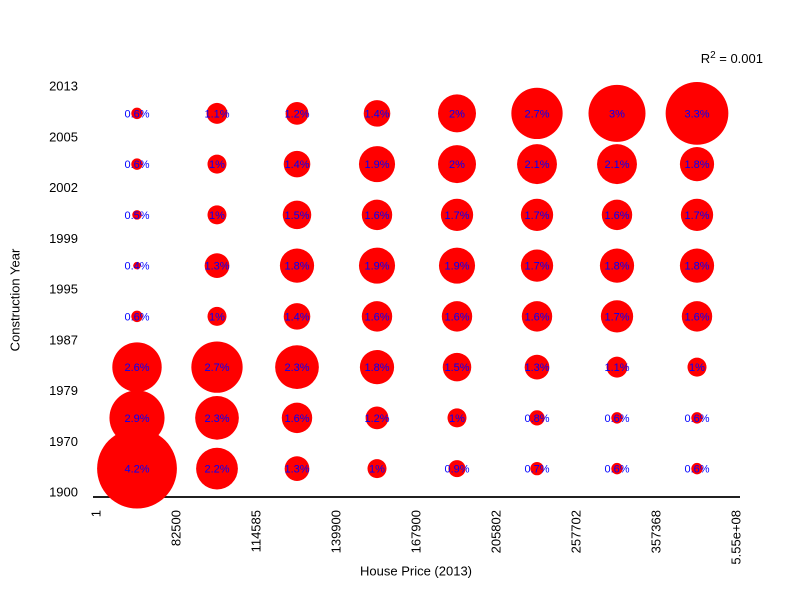  I want to click on bubble-value-label: 0.5%, so click(136, 216).